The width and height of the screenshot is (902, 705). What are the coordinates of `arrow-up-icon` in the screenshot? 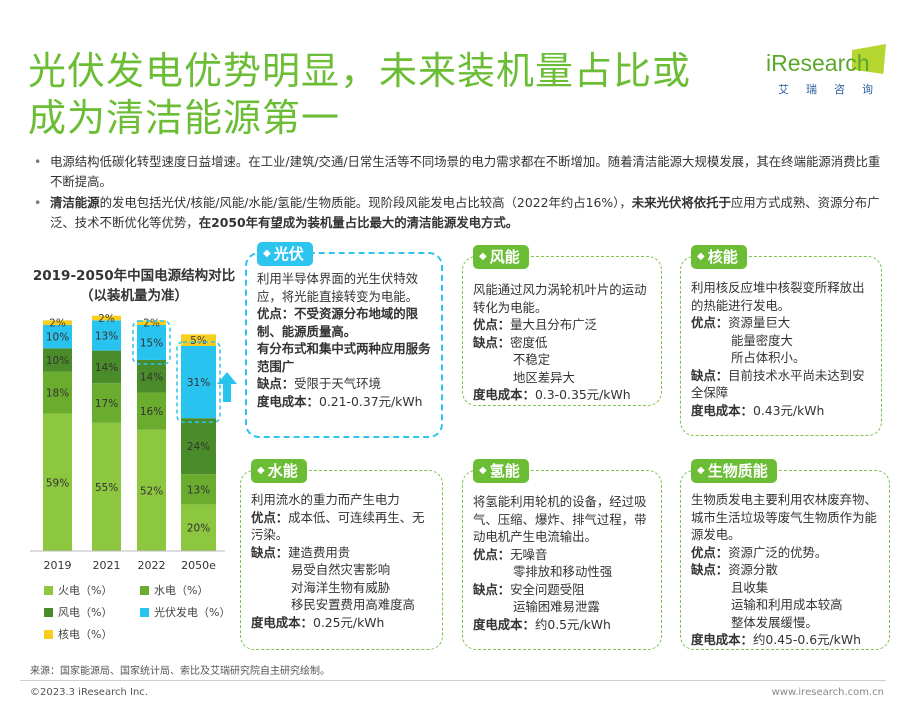 It's located at (227, 387).